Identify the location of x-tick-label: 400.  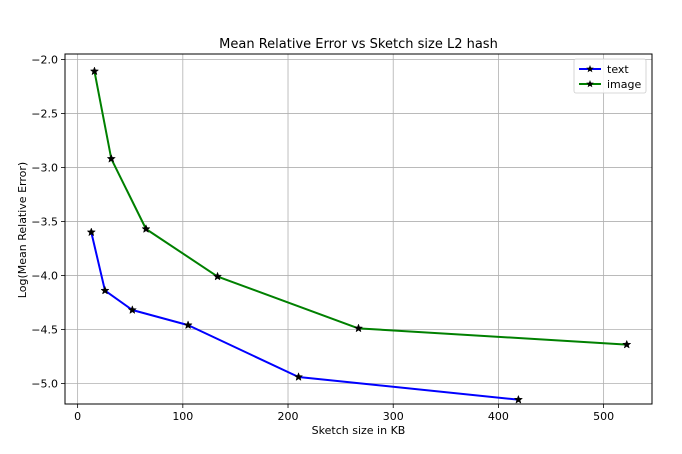
(498, 416).